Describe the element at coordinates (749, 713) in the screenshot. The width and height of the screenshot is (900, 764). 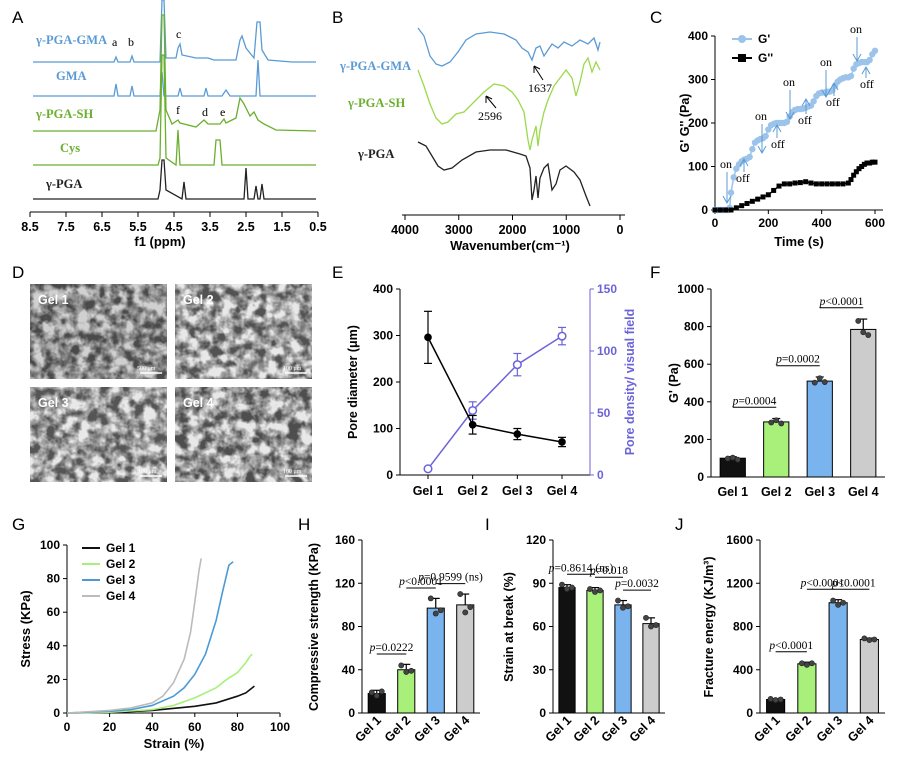
I see `bar-y-tick-label: 0` at that location.